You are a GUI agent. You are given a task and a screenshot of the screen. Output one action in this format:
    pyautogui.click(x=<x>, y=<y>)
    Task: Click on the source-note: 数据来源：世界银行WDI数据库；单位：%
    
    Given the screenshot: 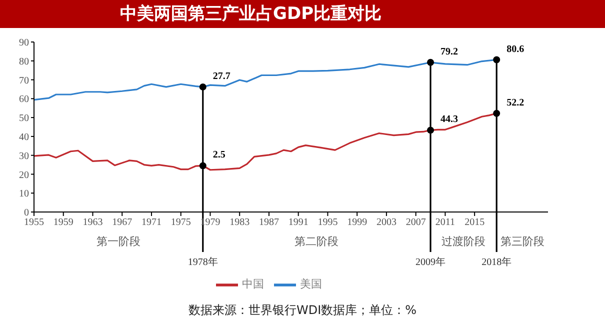 What is the action you would take?
    pyautogui.click(x=302, y=310)
    